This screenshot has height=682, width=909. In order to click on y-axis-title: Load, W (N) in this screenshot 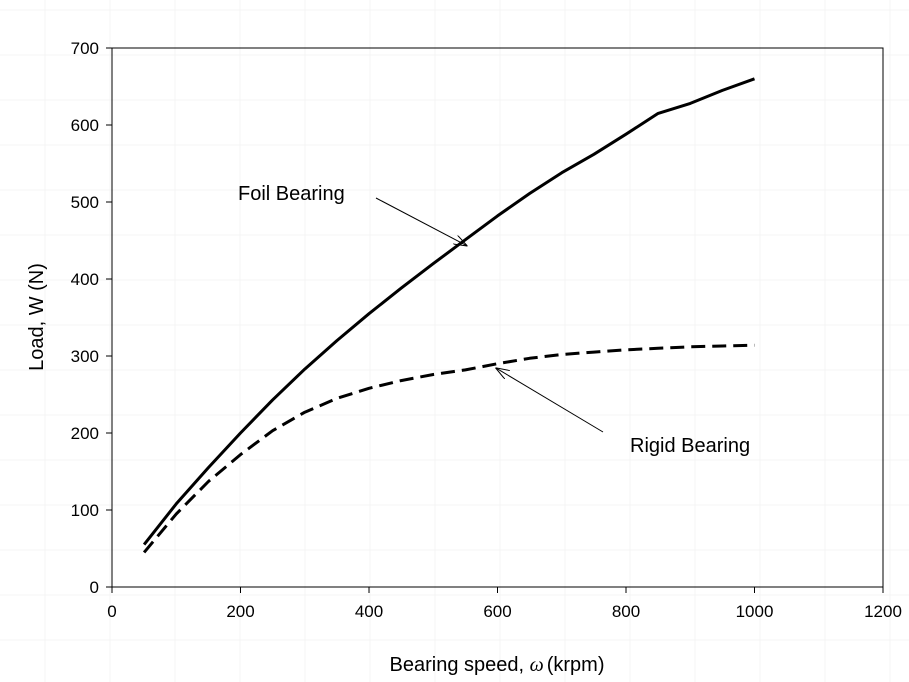, I will do `click(37, 317)`.